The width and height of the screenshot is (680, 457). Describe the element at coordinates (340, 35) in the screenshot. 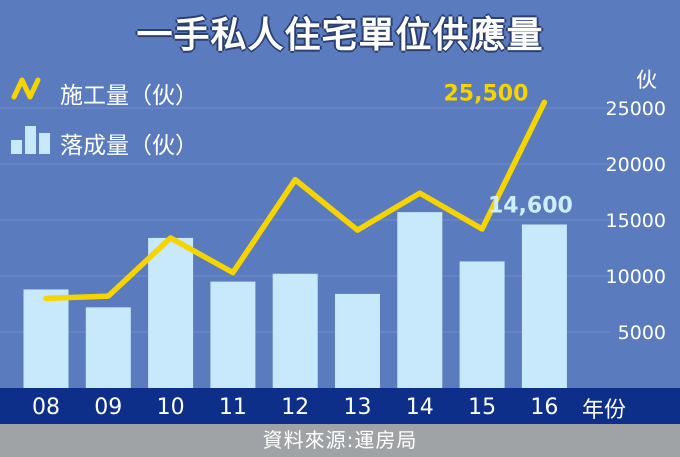

I see `chart-title: 一手私人住宅單位供應量` at that location.